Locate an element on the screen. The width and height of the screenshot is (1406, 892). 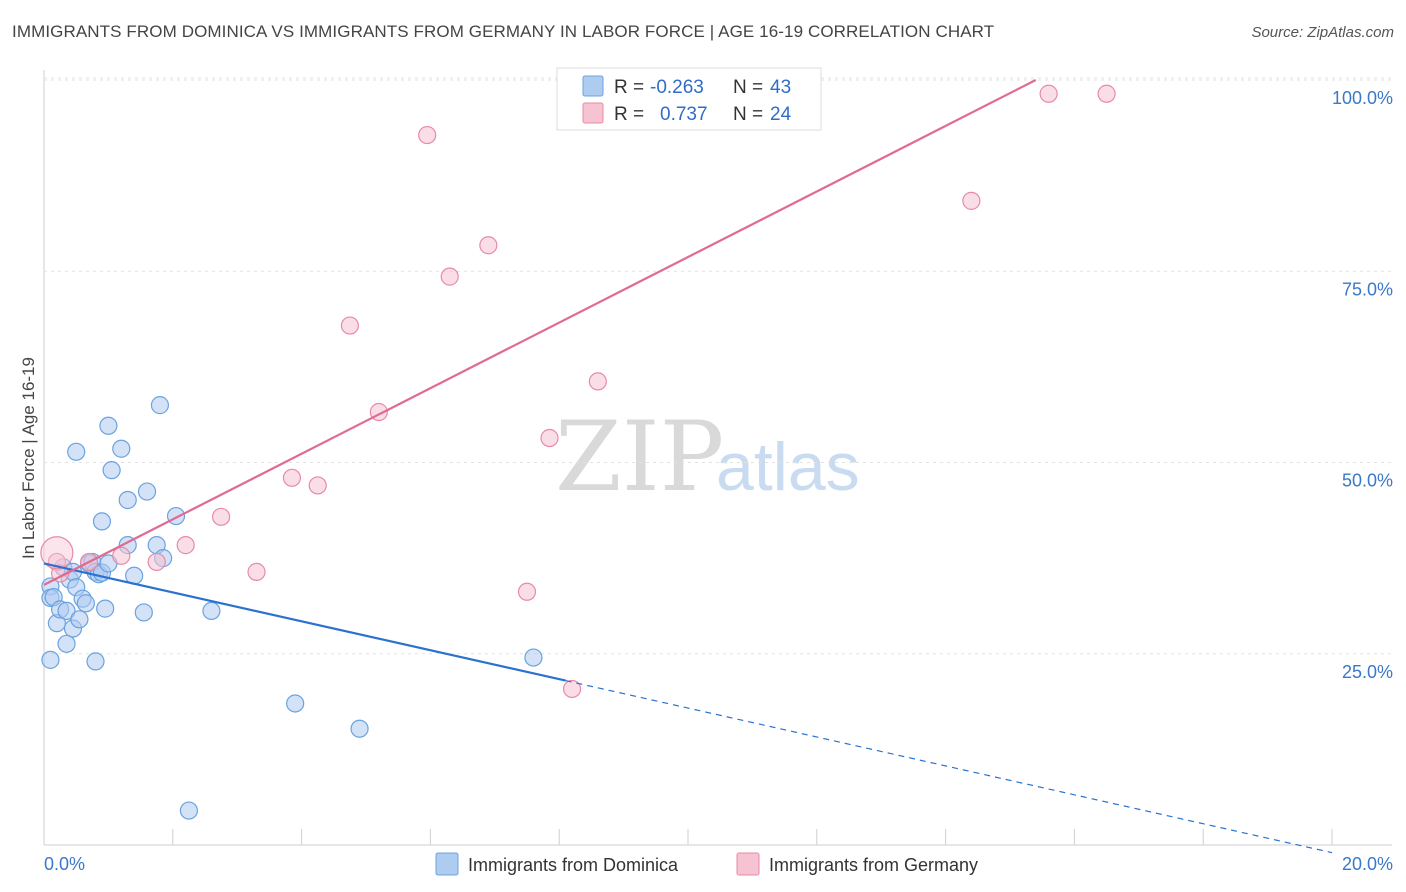
top-legend: R = -0.263 N = 43 R = 0.737 N = 24 is located at coordinates (689, 99).